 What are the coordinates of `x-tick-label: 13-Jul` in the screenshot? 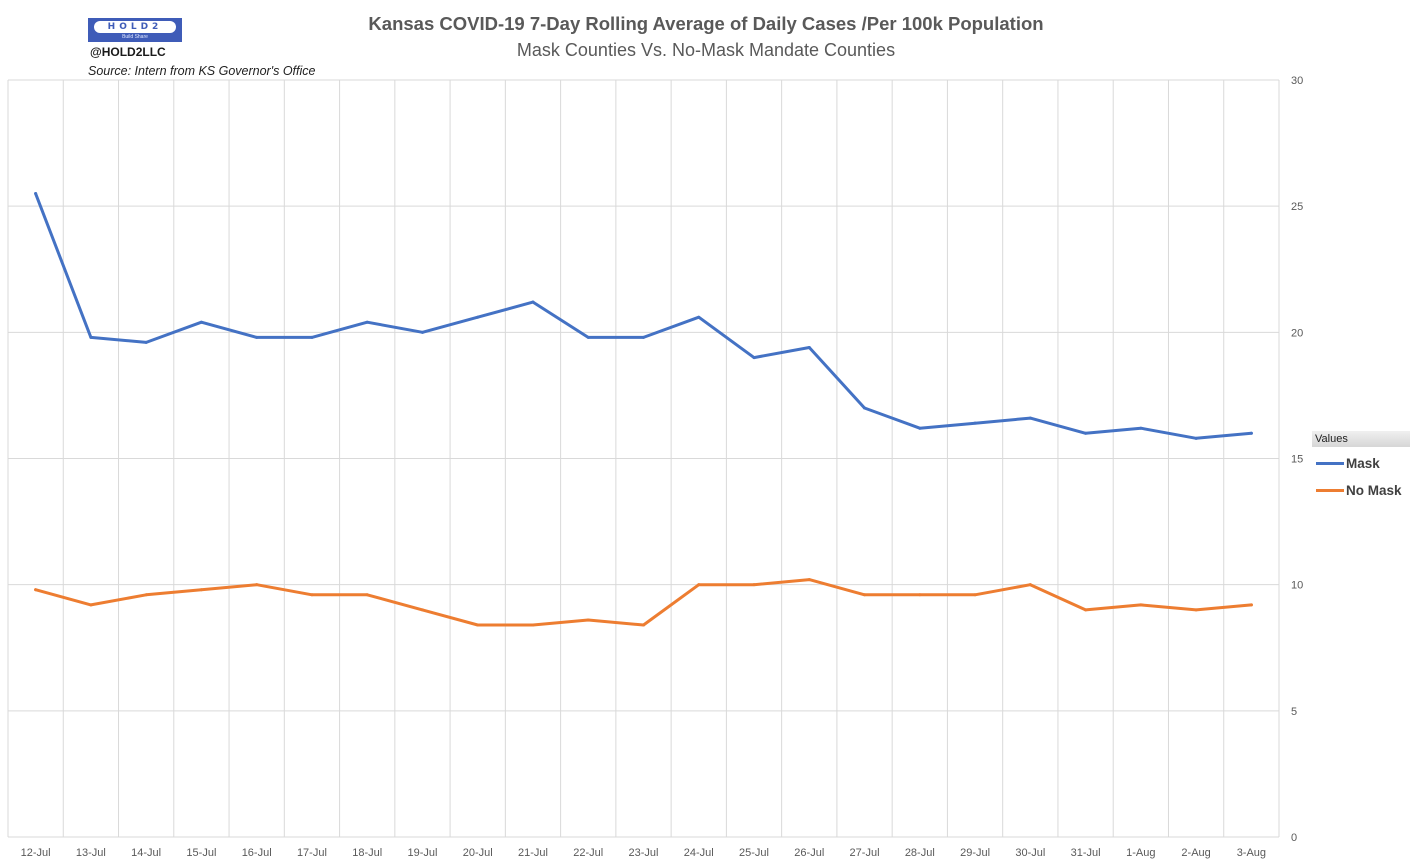 It's located at (91, 853).